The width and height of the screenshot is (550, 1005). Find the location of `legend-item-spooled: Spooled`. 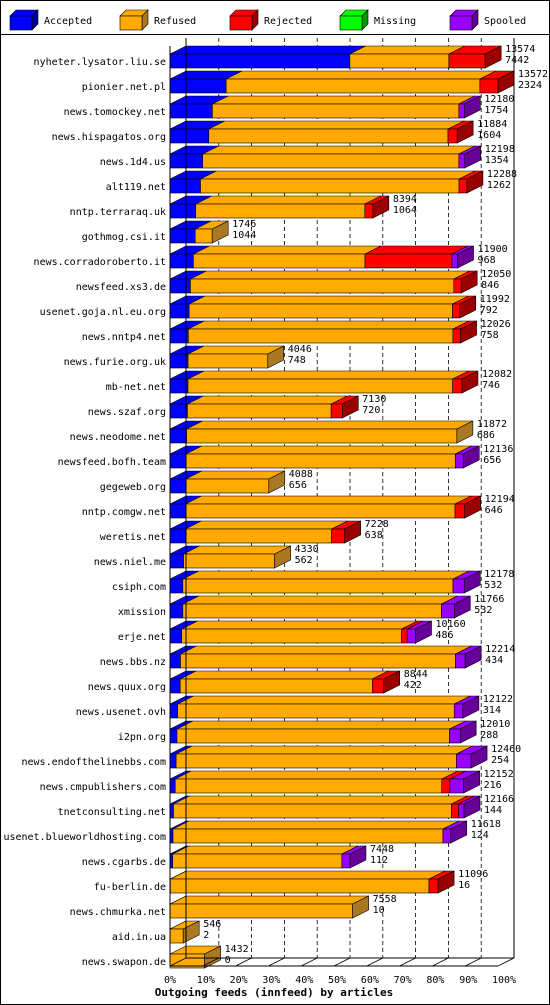

legend-item-spooled: Spooled is located at coordinates (487, 20).